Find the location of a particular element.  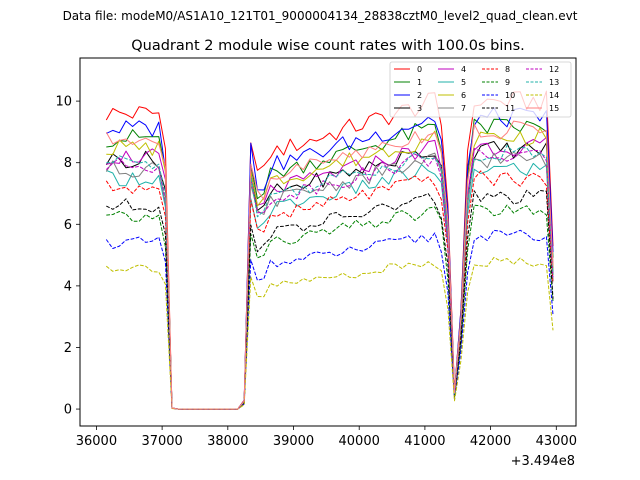

x-axis-offset-label: +3.494e8 is located at coordinates (543, 461).